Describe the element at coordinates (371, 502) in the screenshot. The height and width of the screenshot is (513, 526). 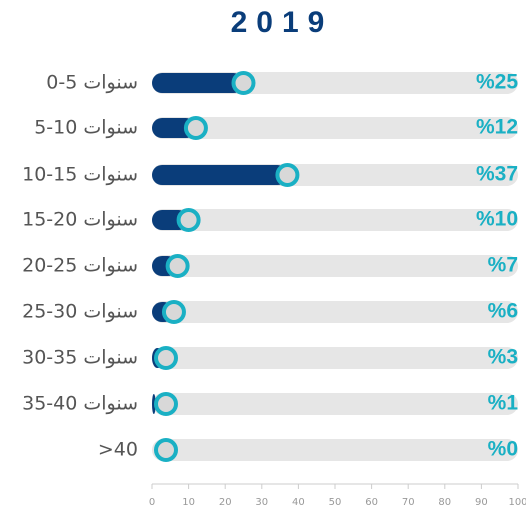
I see `x-tick-label: 60` at that location.